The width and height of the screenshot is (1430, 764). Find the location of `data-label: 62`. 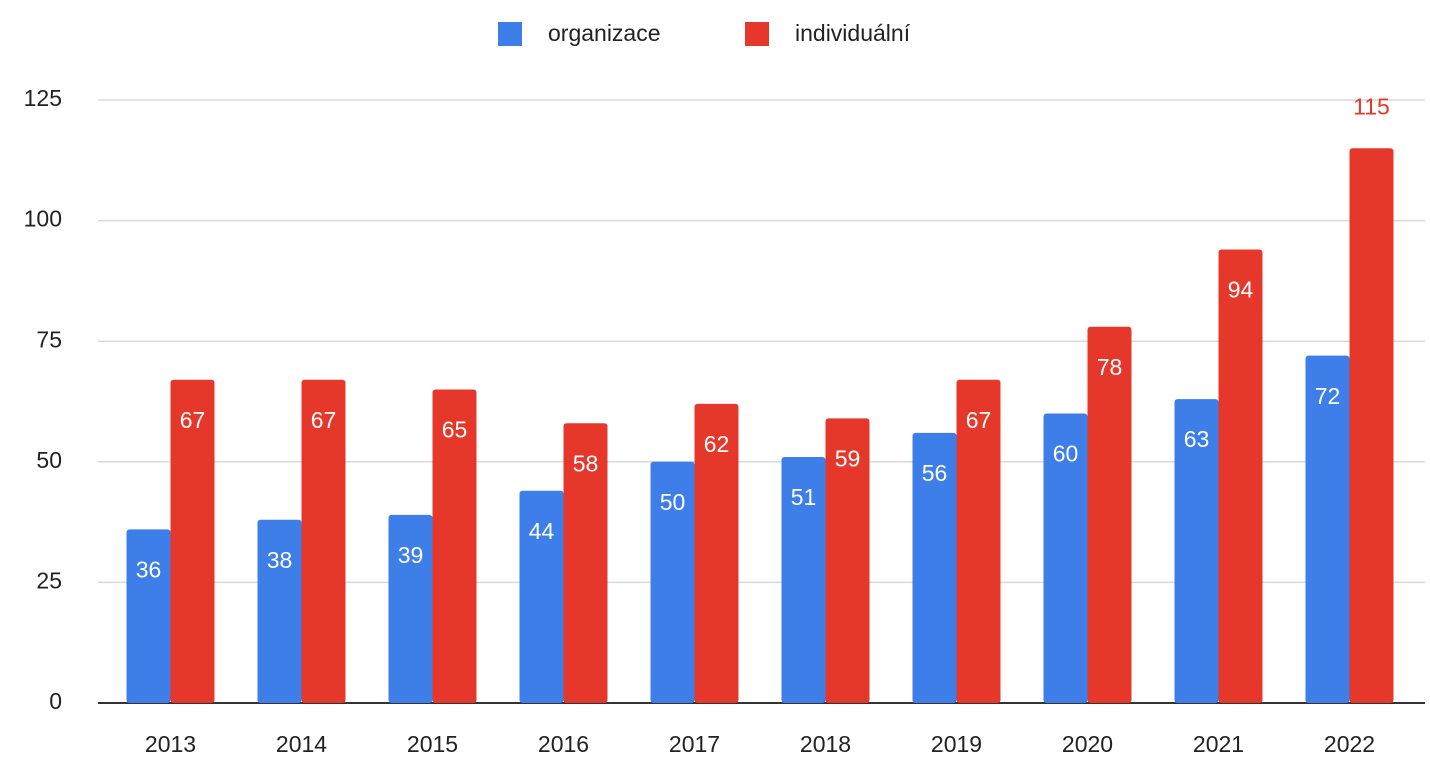

data-label: 62 is located at coordinates (717, 444).